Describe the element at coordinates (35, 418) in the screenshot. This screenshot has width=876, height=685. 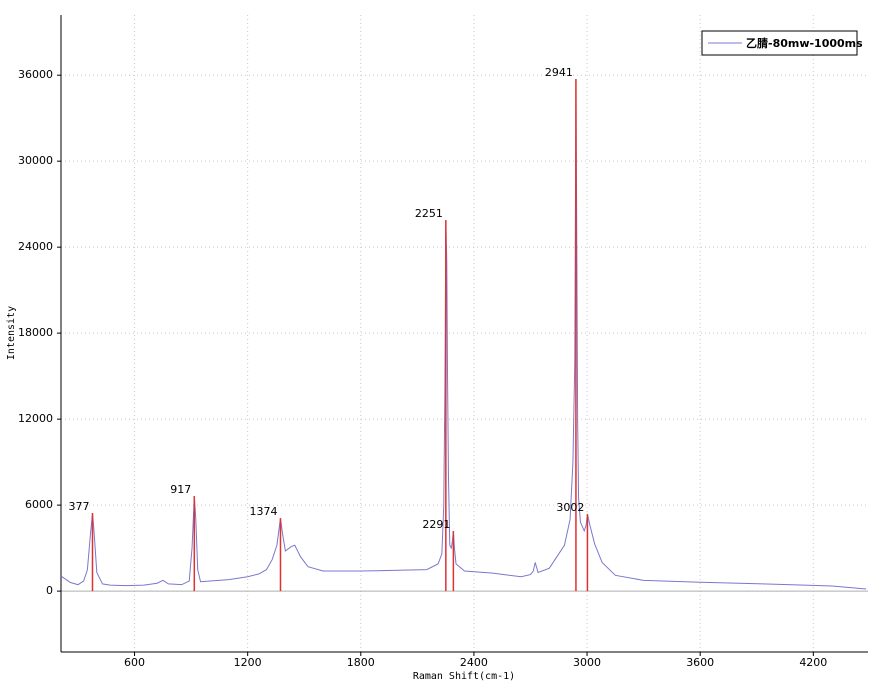
I see `y-tick-label: 12000` at that location.